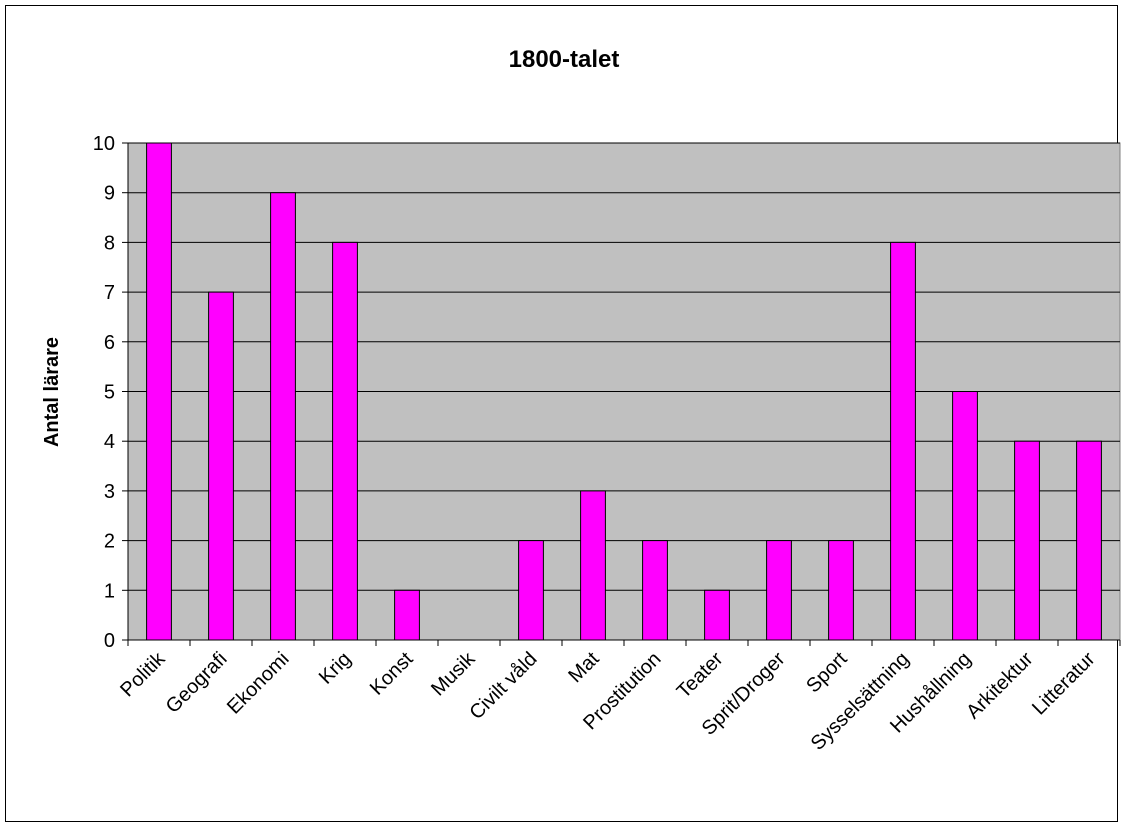 Image resolution: width=1125 pixels, height=829 pixels. What do you see at coordinates (903, 441) in the screenshot?
I see `bar-sysselsättning` at bounding box center [903, 441].